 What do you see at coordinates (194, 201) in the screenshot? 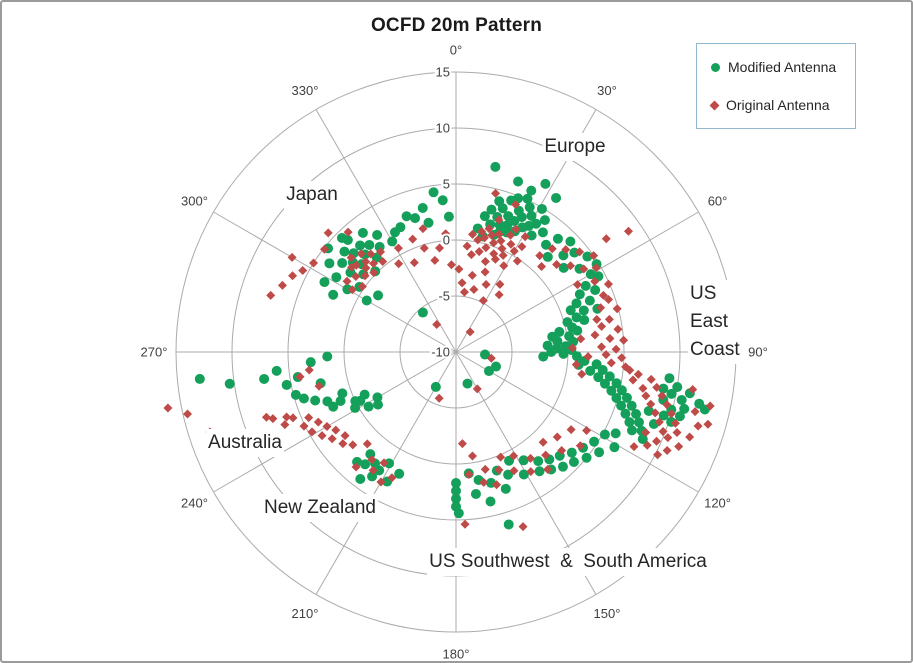
I see `angle-tick-label: 300°` at bounding box center [194, 201].